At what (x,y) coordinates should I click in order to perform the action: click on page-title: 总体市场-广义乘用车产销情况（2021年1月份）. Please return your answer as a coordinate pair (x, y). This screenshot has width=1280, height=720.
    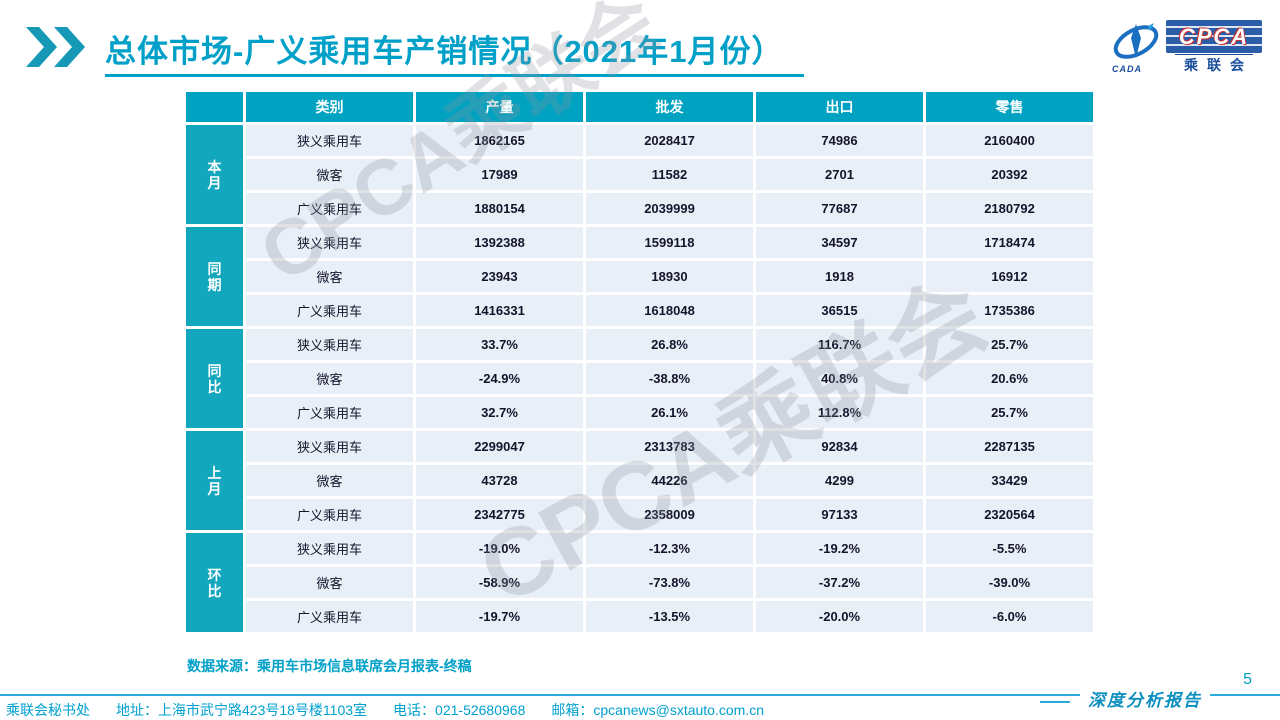
    Looking at the image, I should click on (454, 51).